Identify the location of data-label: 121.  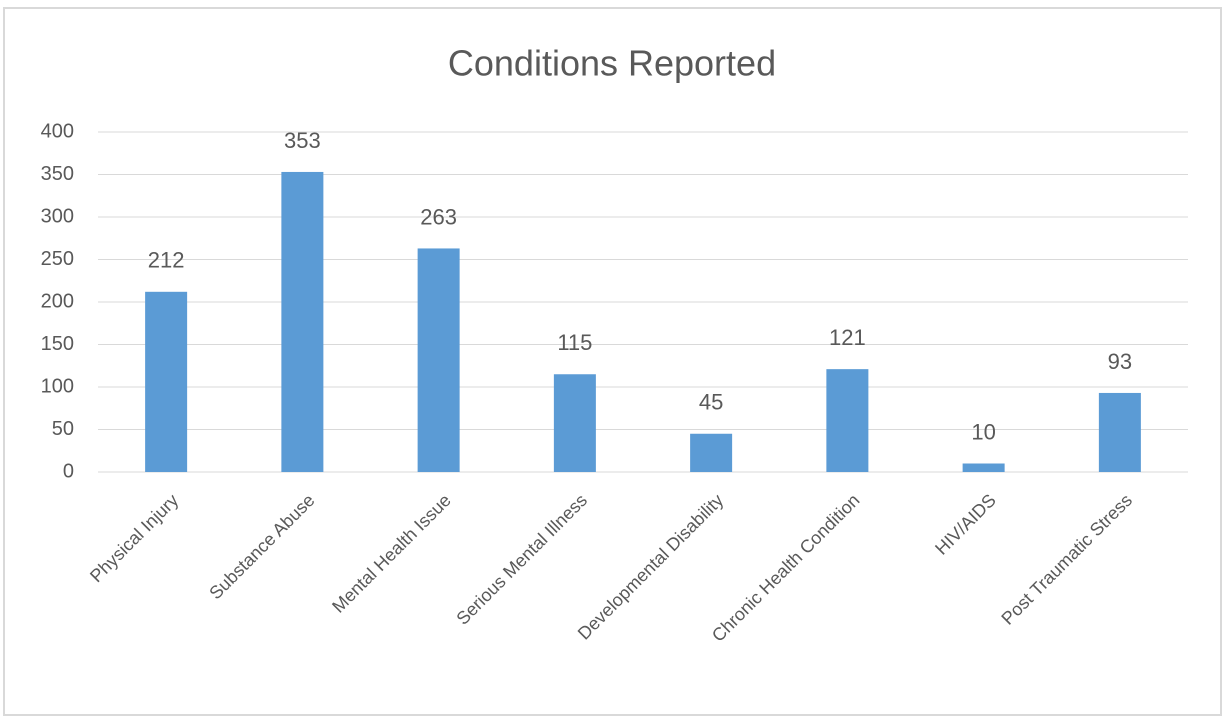
(847, 337).